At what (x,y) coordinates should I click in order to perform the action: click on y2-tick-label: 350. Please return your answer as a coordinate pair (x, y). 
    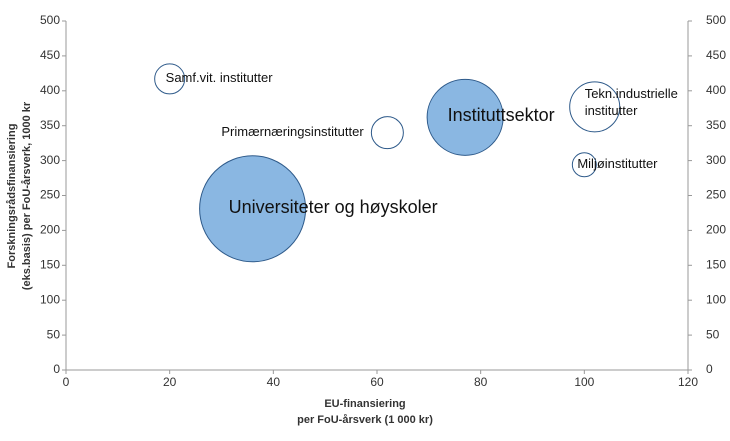
    Looking at the image, I should click on (716, 125).